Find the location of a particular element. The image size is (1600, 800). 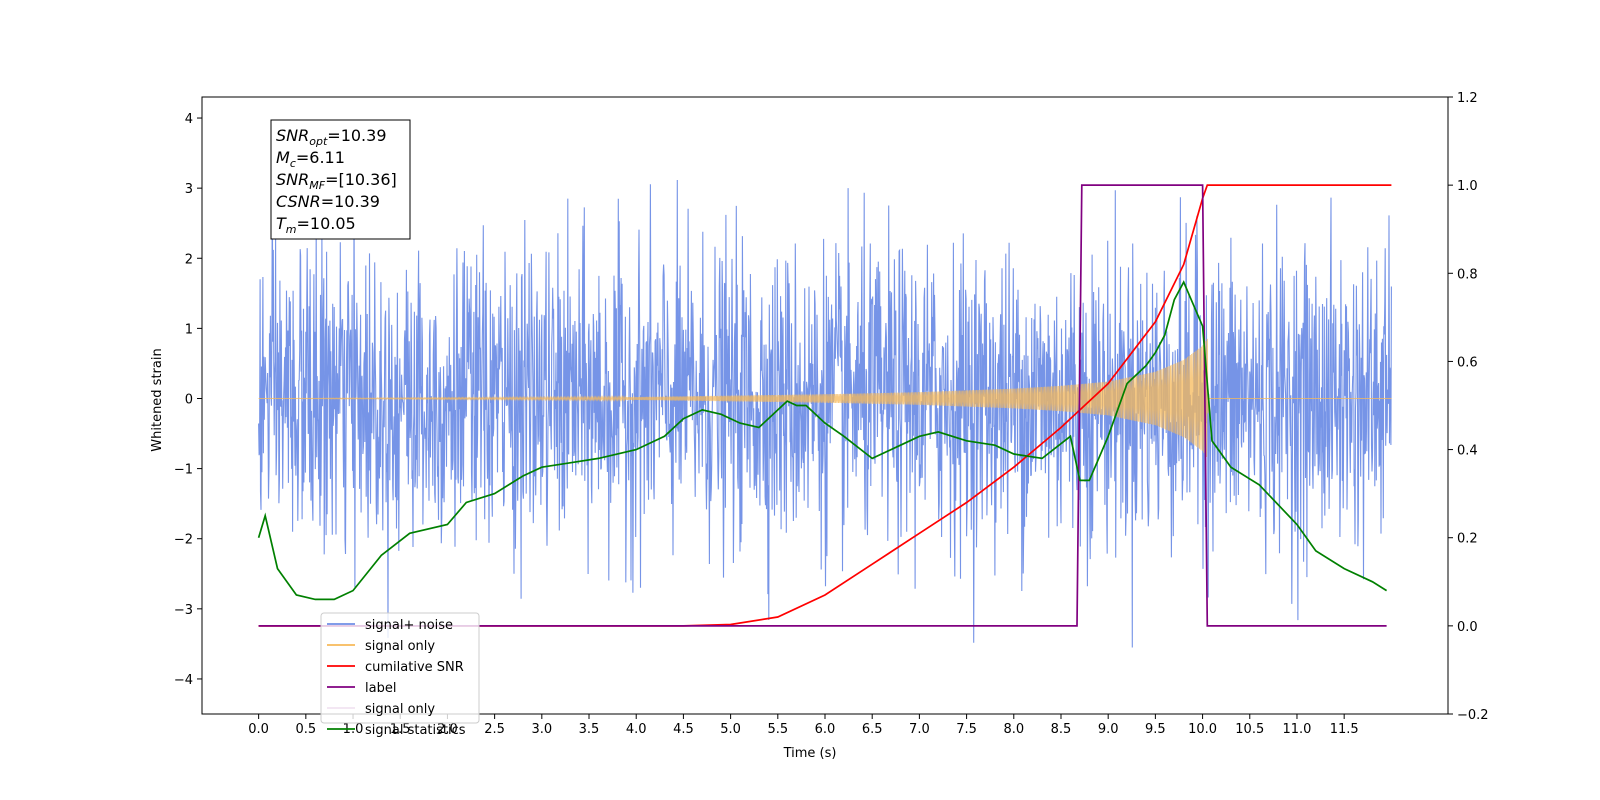

right-tick-label: 0.6 is located at coordinates (1467, 362).